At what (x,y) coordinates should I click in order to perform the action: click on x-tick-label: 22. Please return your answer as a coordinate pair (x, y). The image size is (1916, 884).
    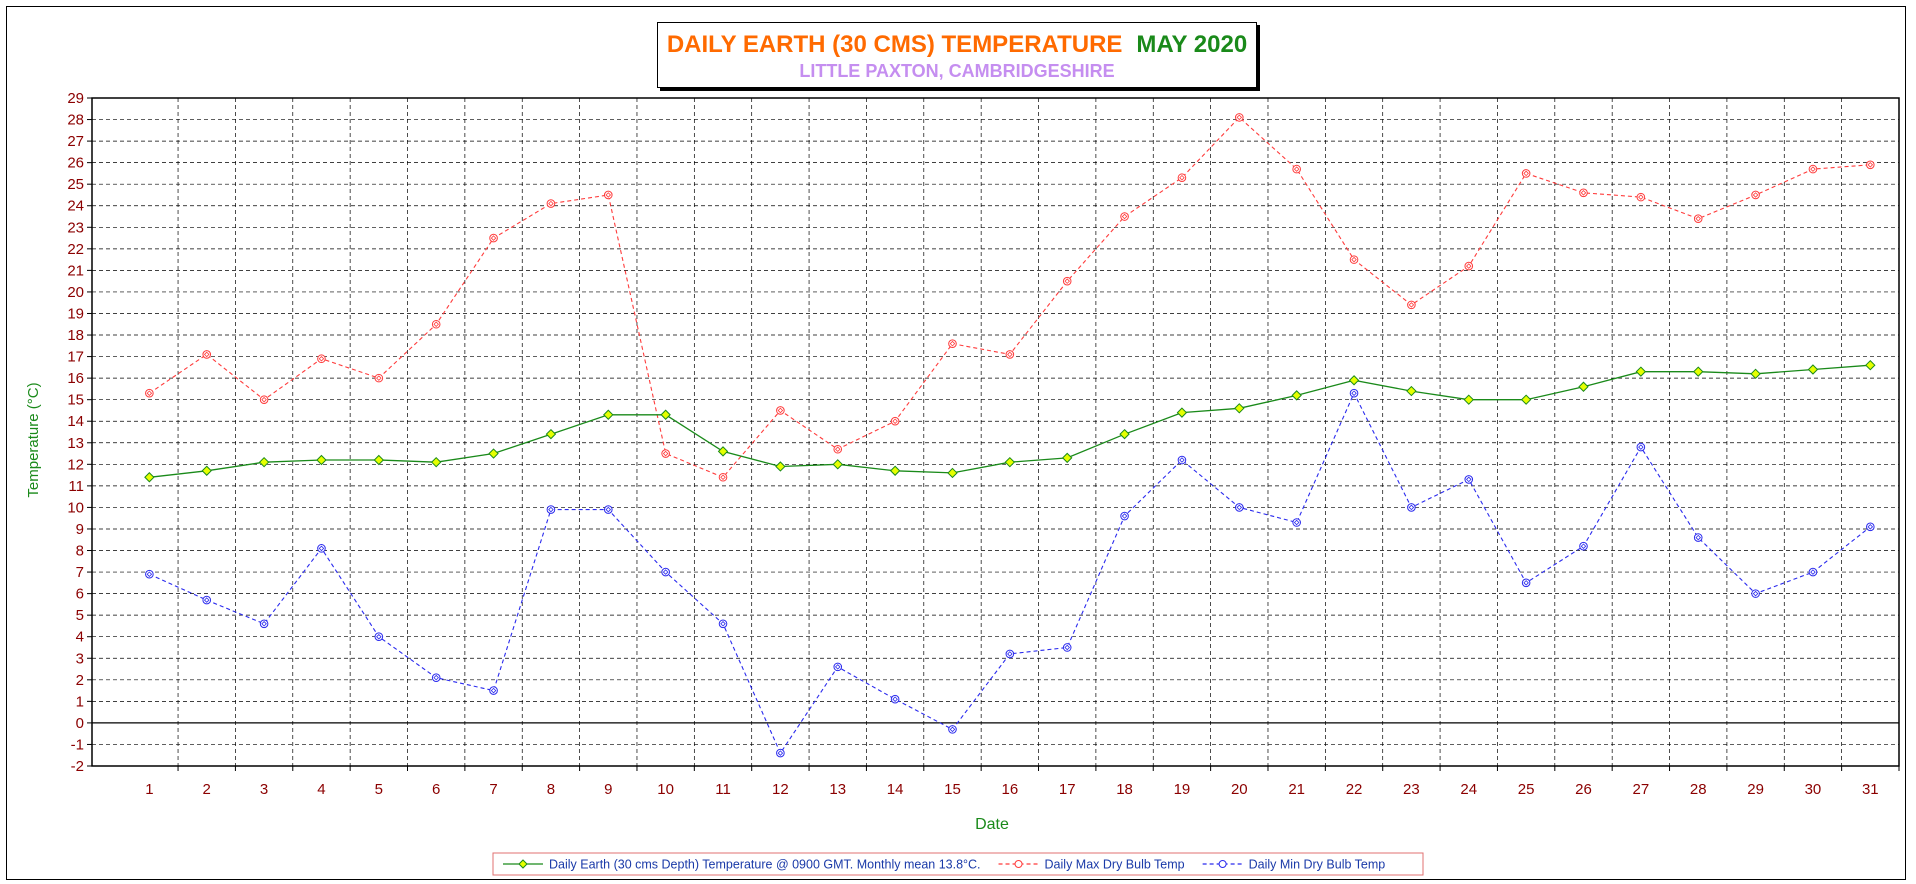
    Looking at the image, I should click on (1354, 789).